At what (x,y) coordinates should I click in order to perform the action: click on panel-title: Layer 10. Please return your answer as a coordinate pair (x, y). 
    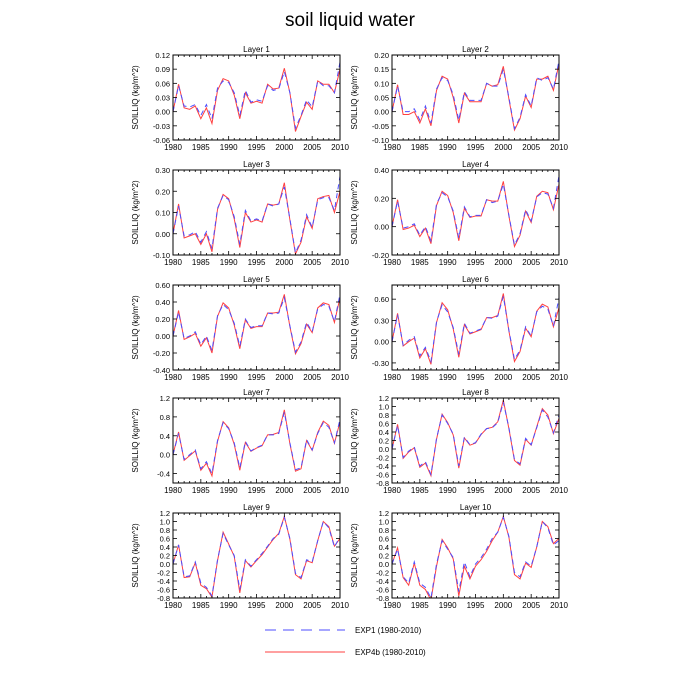
    Looking at the image, I should click on (476, 507).